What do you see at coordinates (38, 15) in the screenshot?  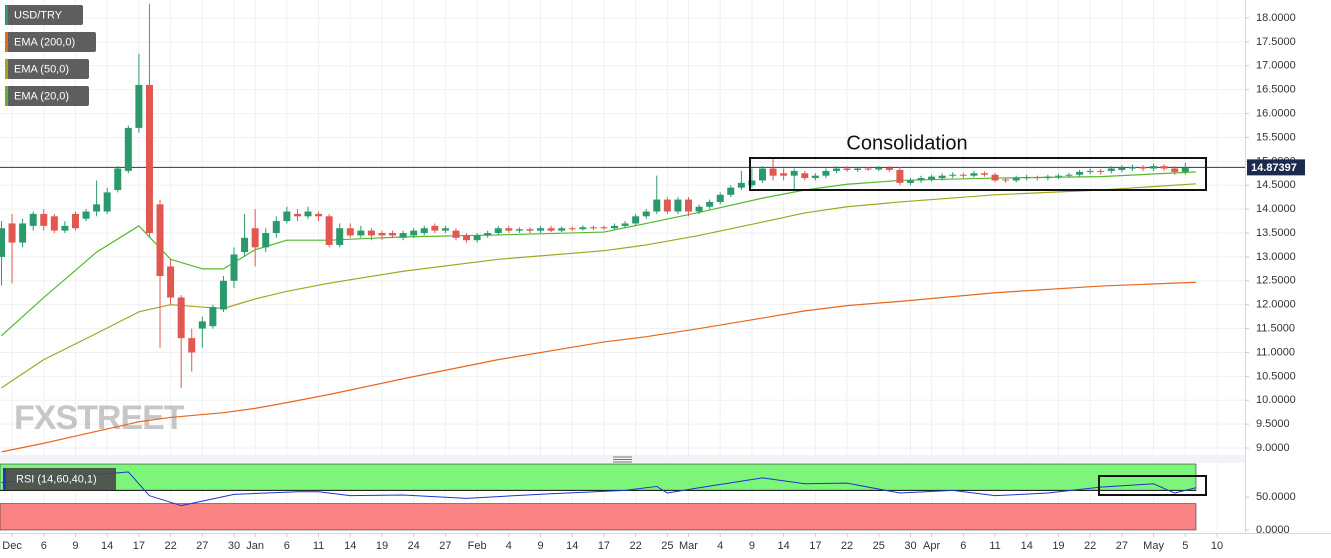 I see `legend-label: USD/TRY` at bounding box center [38, 15].